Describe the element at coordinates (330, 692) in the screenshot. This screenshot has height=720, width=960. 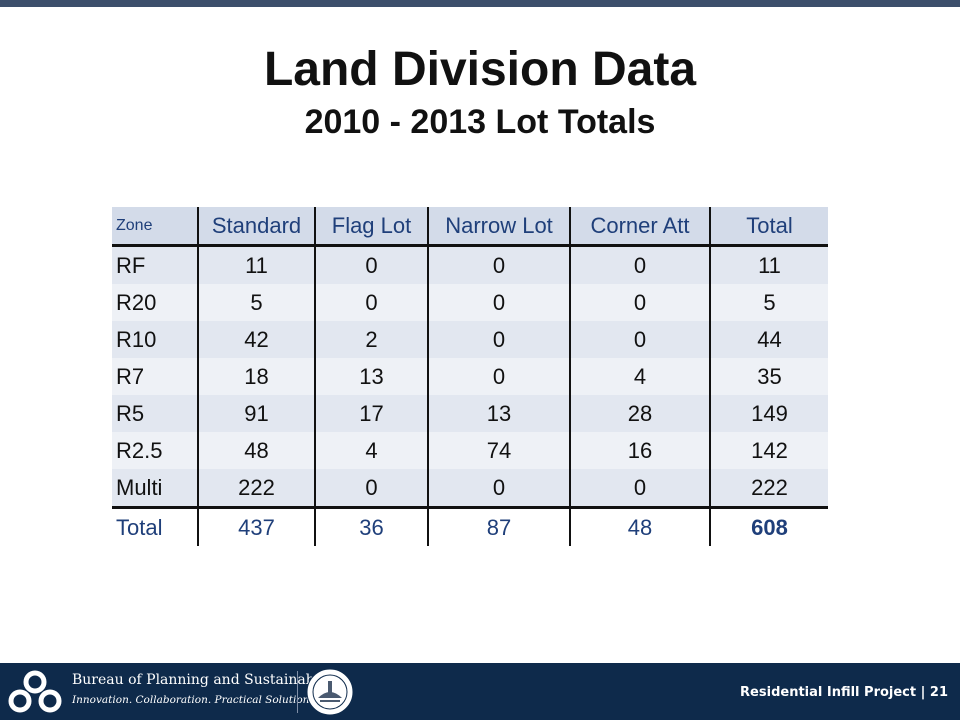
I see `city-seal-icon` at that location.